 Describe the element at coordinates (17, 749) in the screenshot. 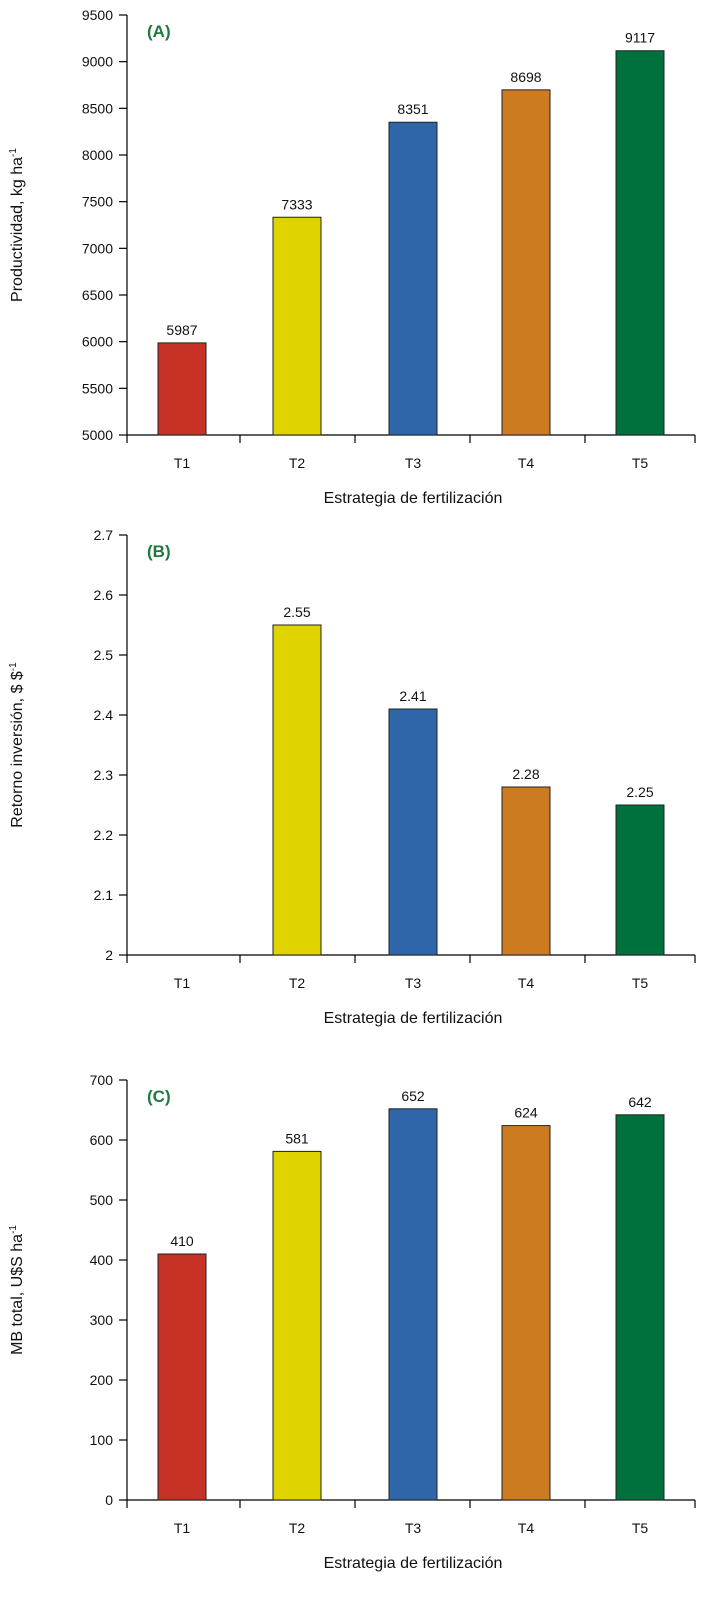

I see `y-axis-title-text: Retorno inversión, $ $` at that location.